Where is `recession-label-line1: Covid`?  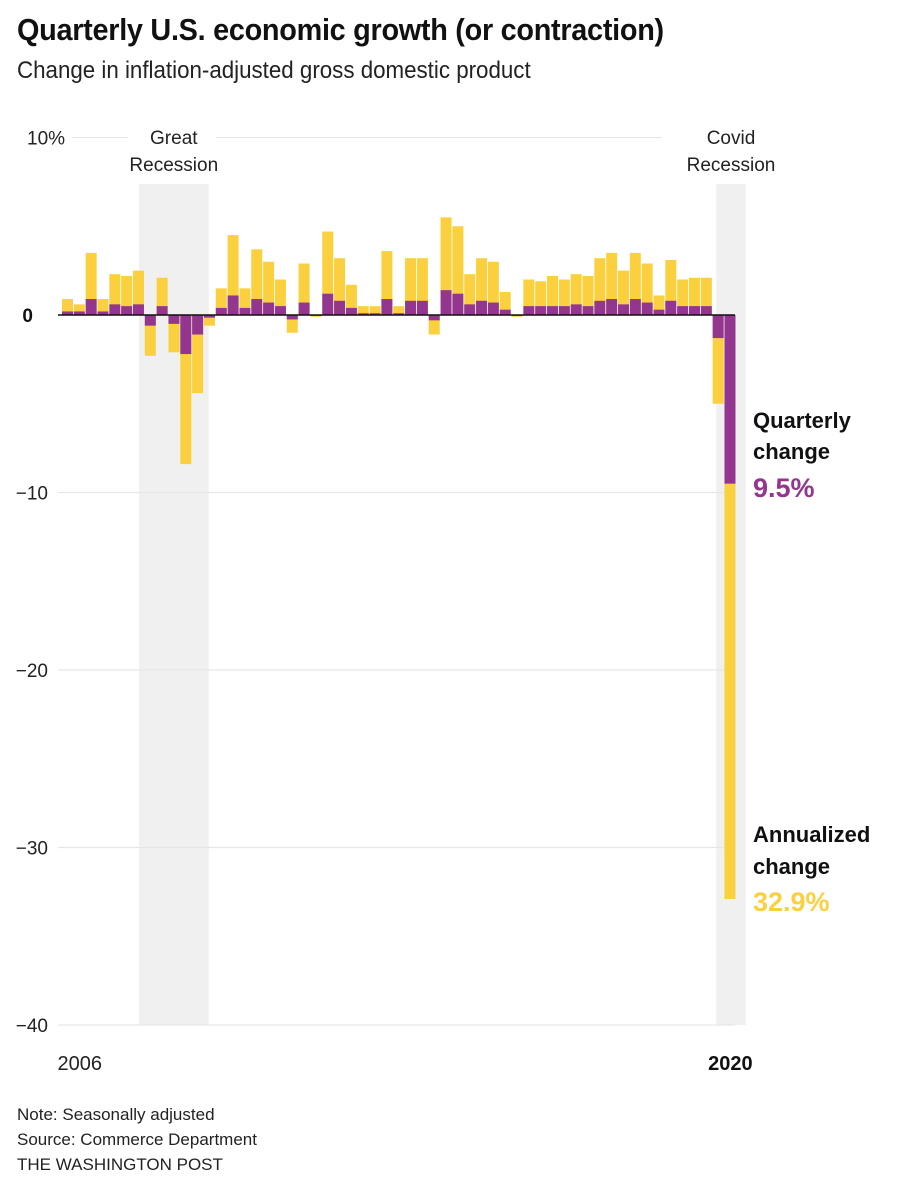
recession-label-line1: Covid is located at coordinates (731, 138).